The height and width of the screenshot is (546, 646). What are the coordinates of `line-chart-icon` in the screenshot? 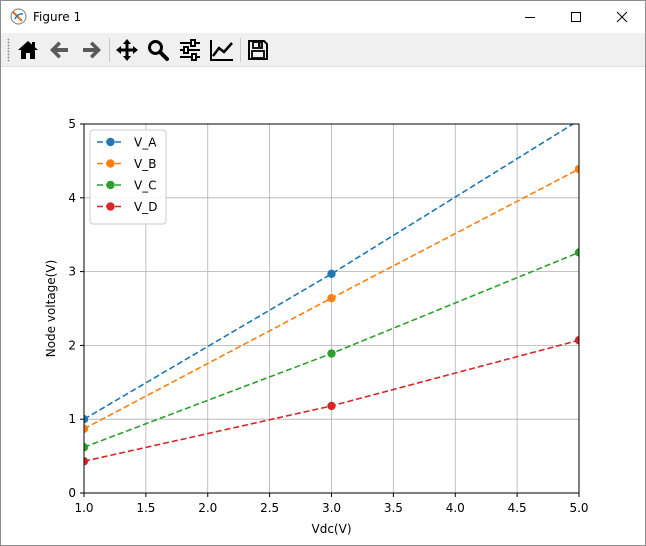 It's located at (221, 50).